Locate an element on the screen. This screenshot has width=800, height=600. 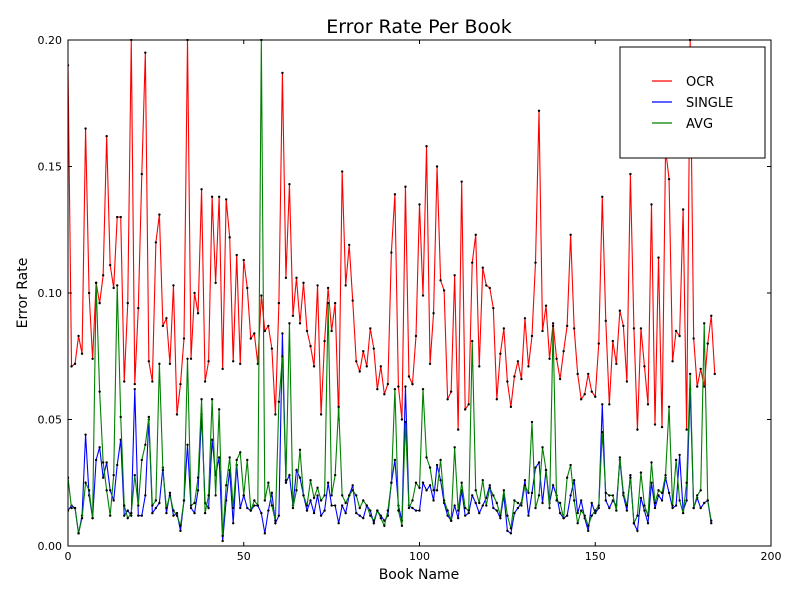
x-tick-label: 100 is located at coordinates (419, 556).